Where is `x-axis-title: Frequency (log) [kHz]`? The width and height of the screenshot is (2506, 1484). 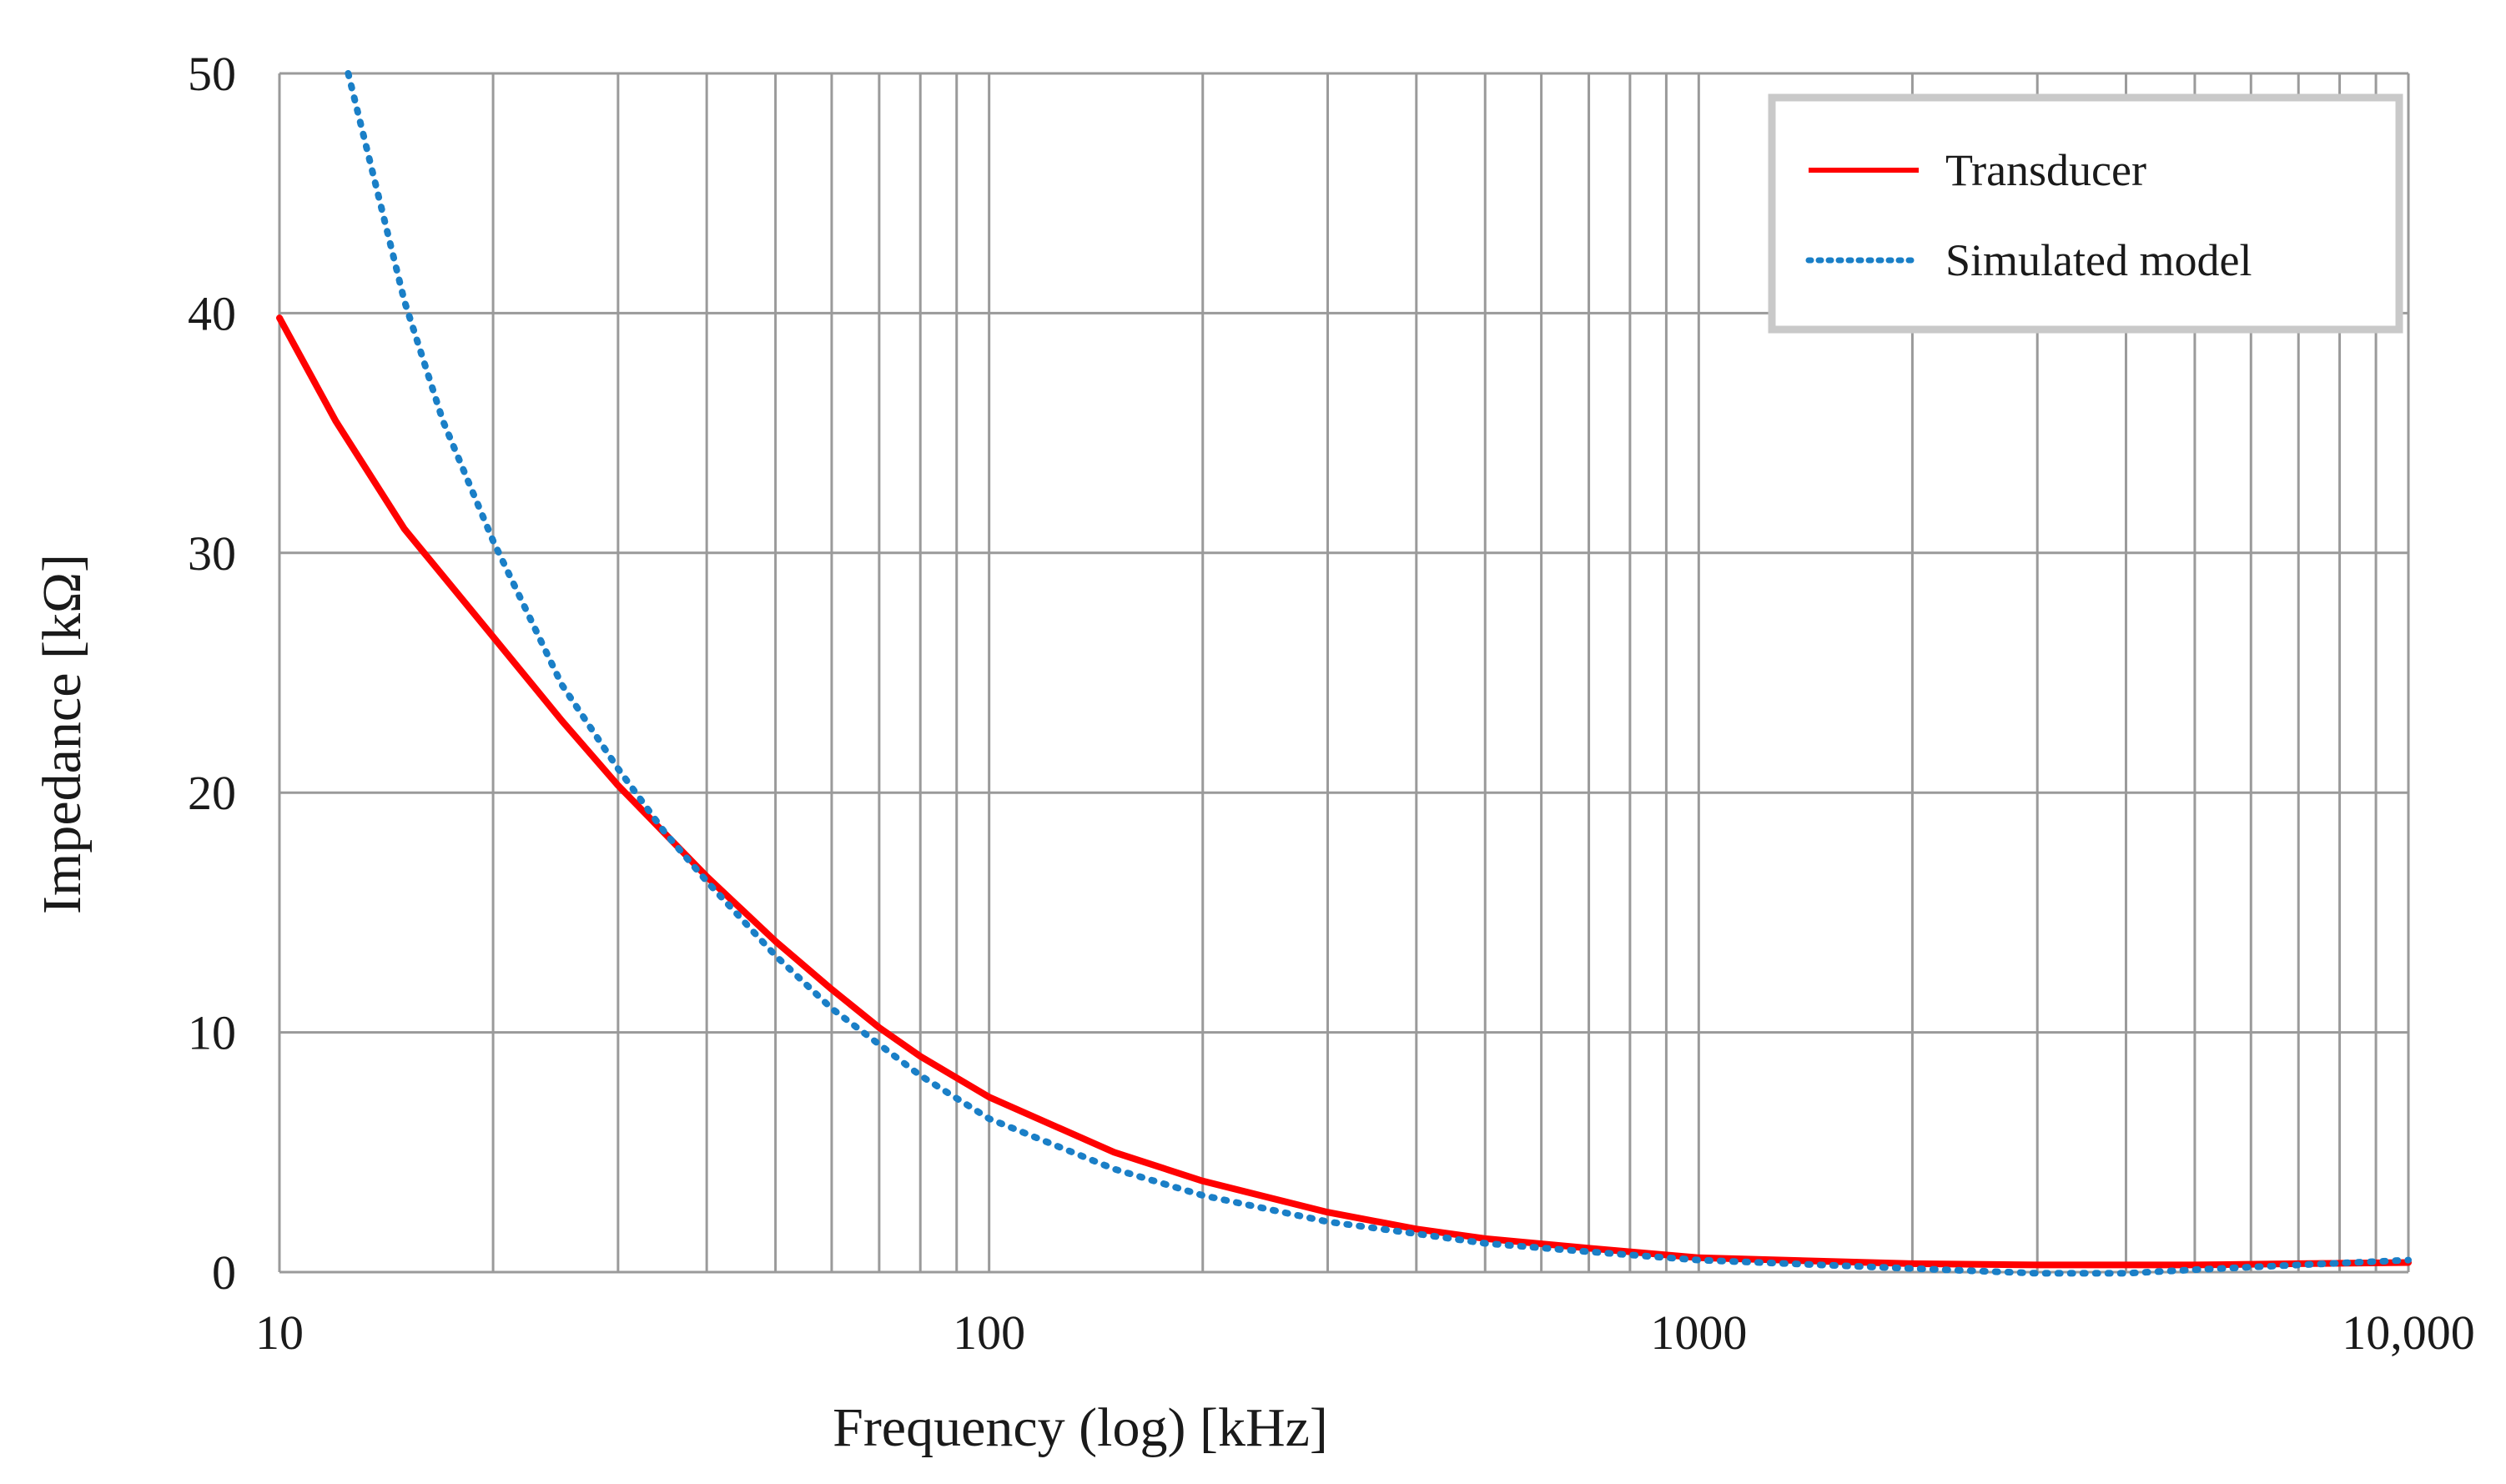
x-axis-title: Frequency (log) [kHz] is located at coordinates (1080, 1427).